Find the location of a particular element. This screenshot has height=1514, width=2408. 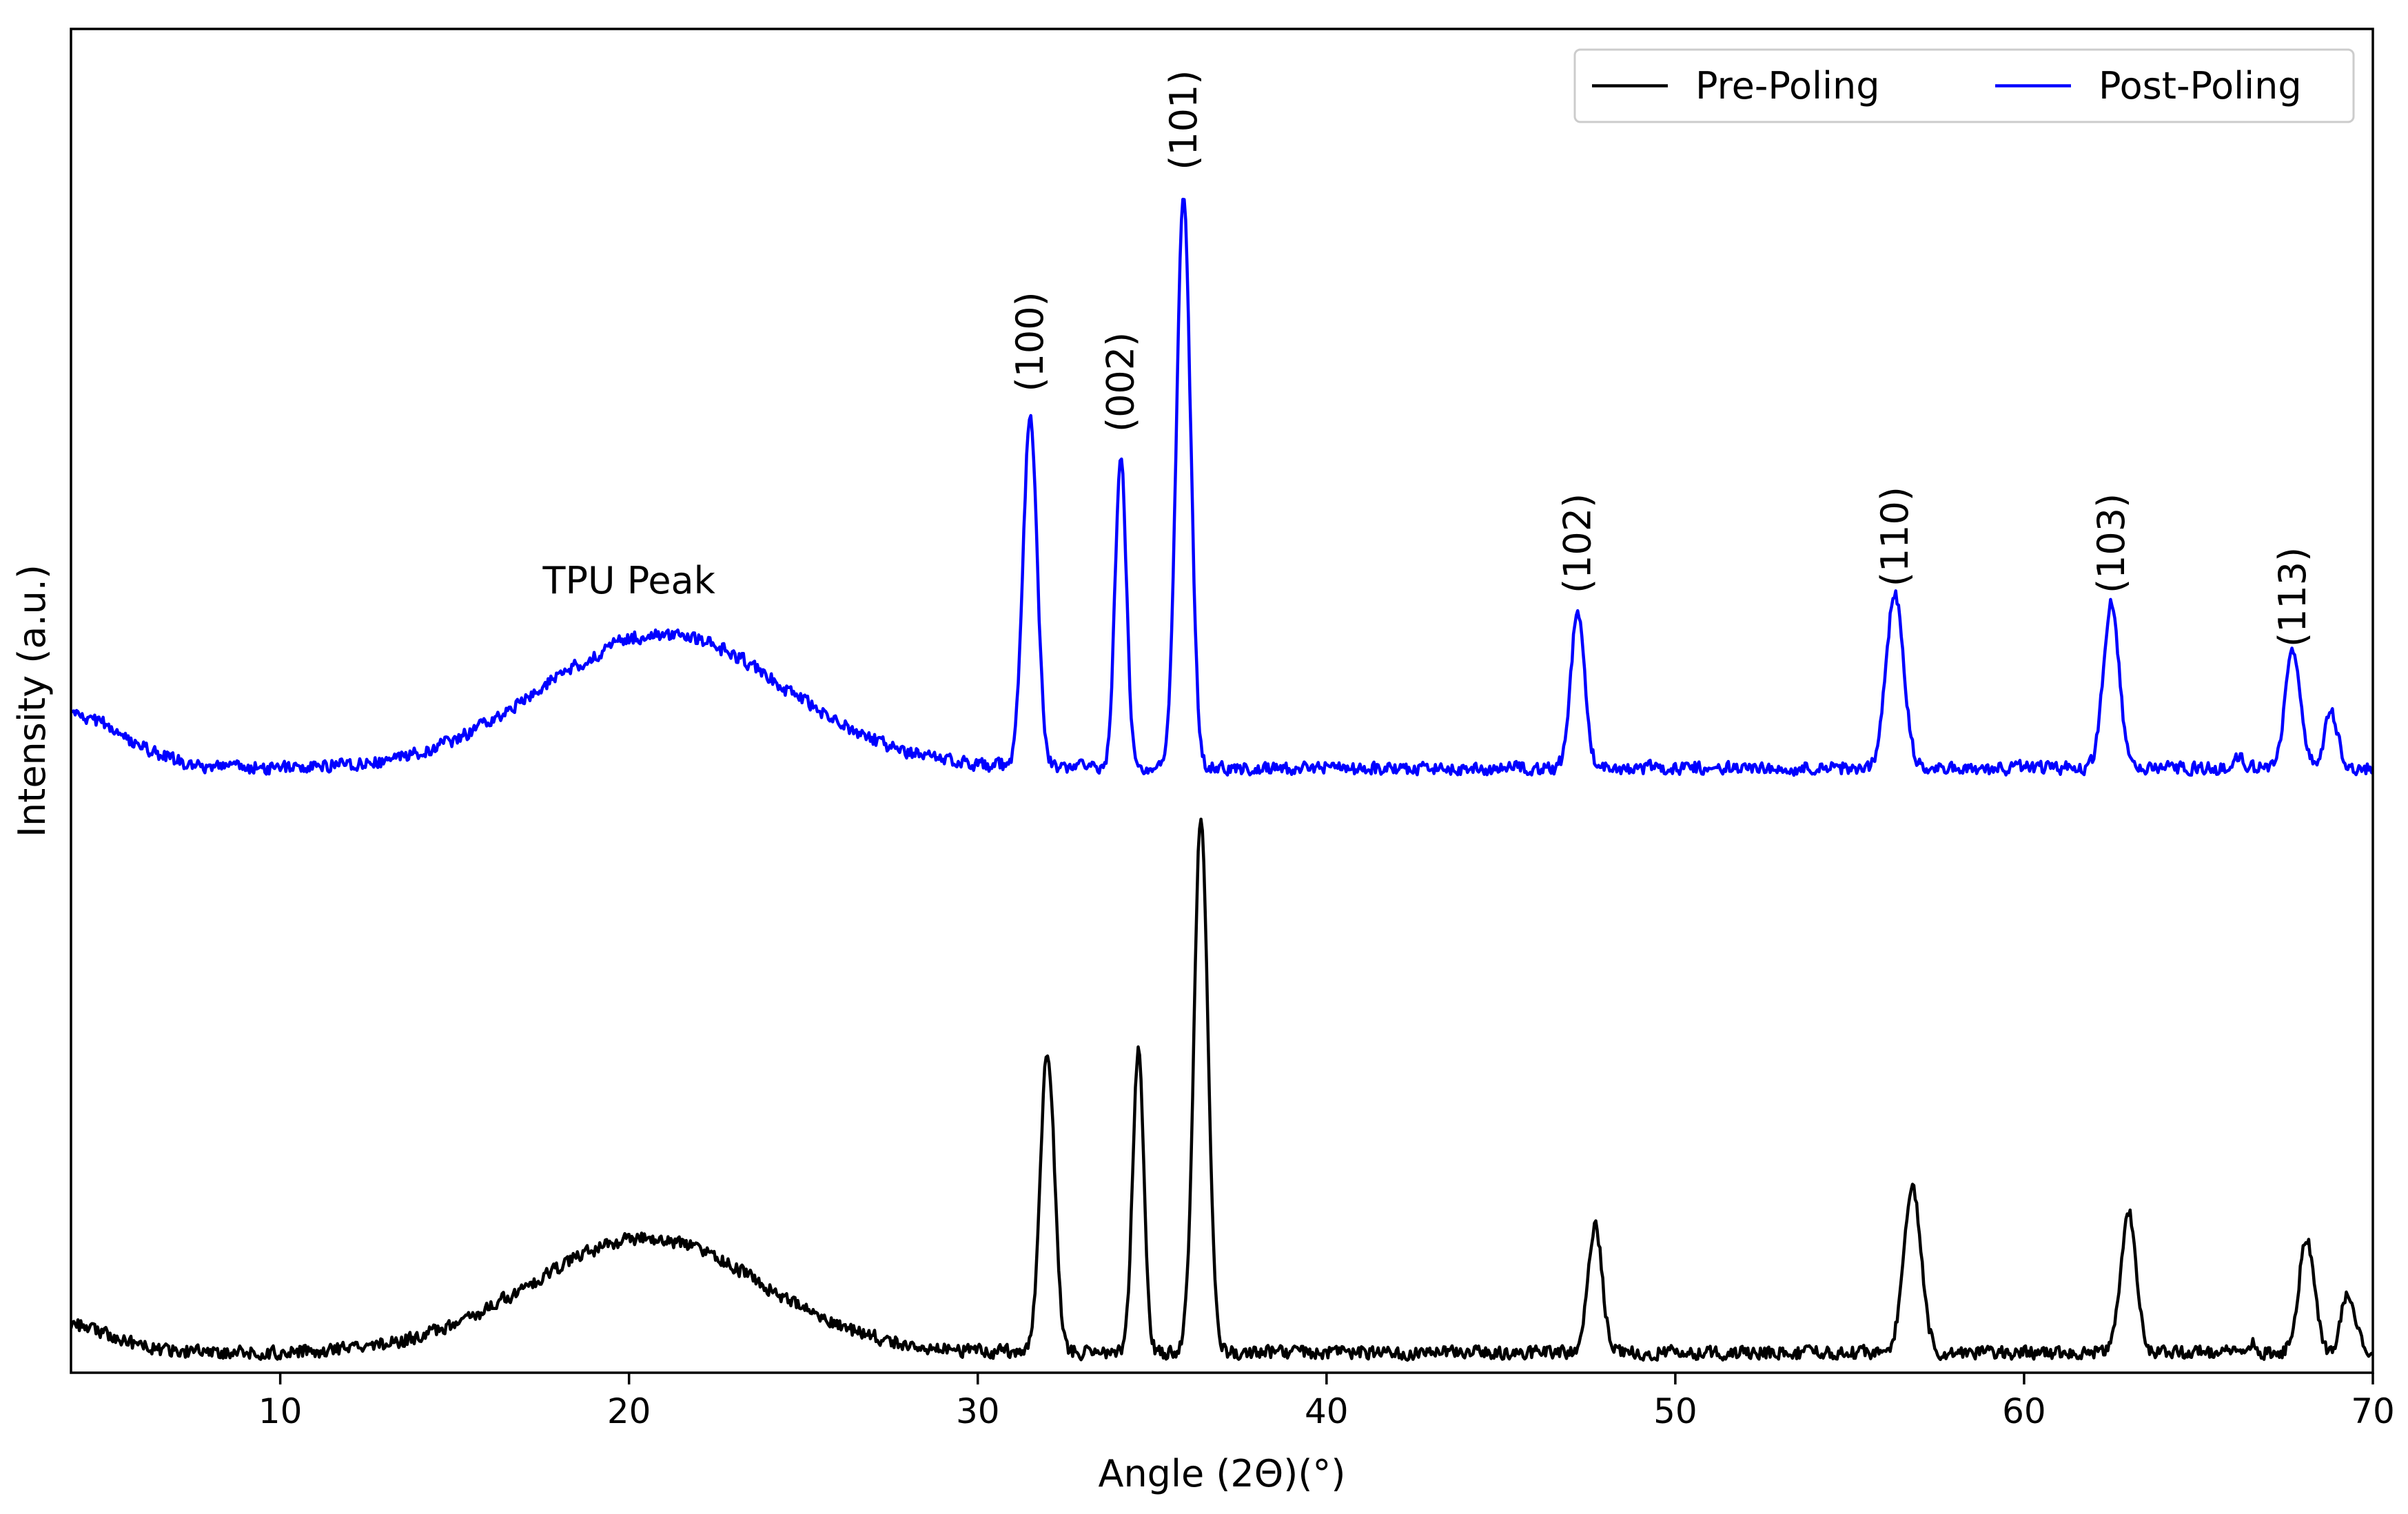

x-tick-label: 40 is located at coordinates (1327, 1411).